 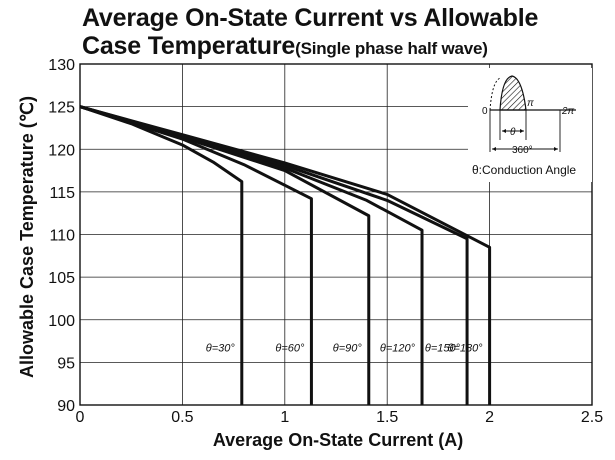 I want to click on y-tick-label: 90, so click(x=66, y=406).